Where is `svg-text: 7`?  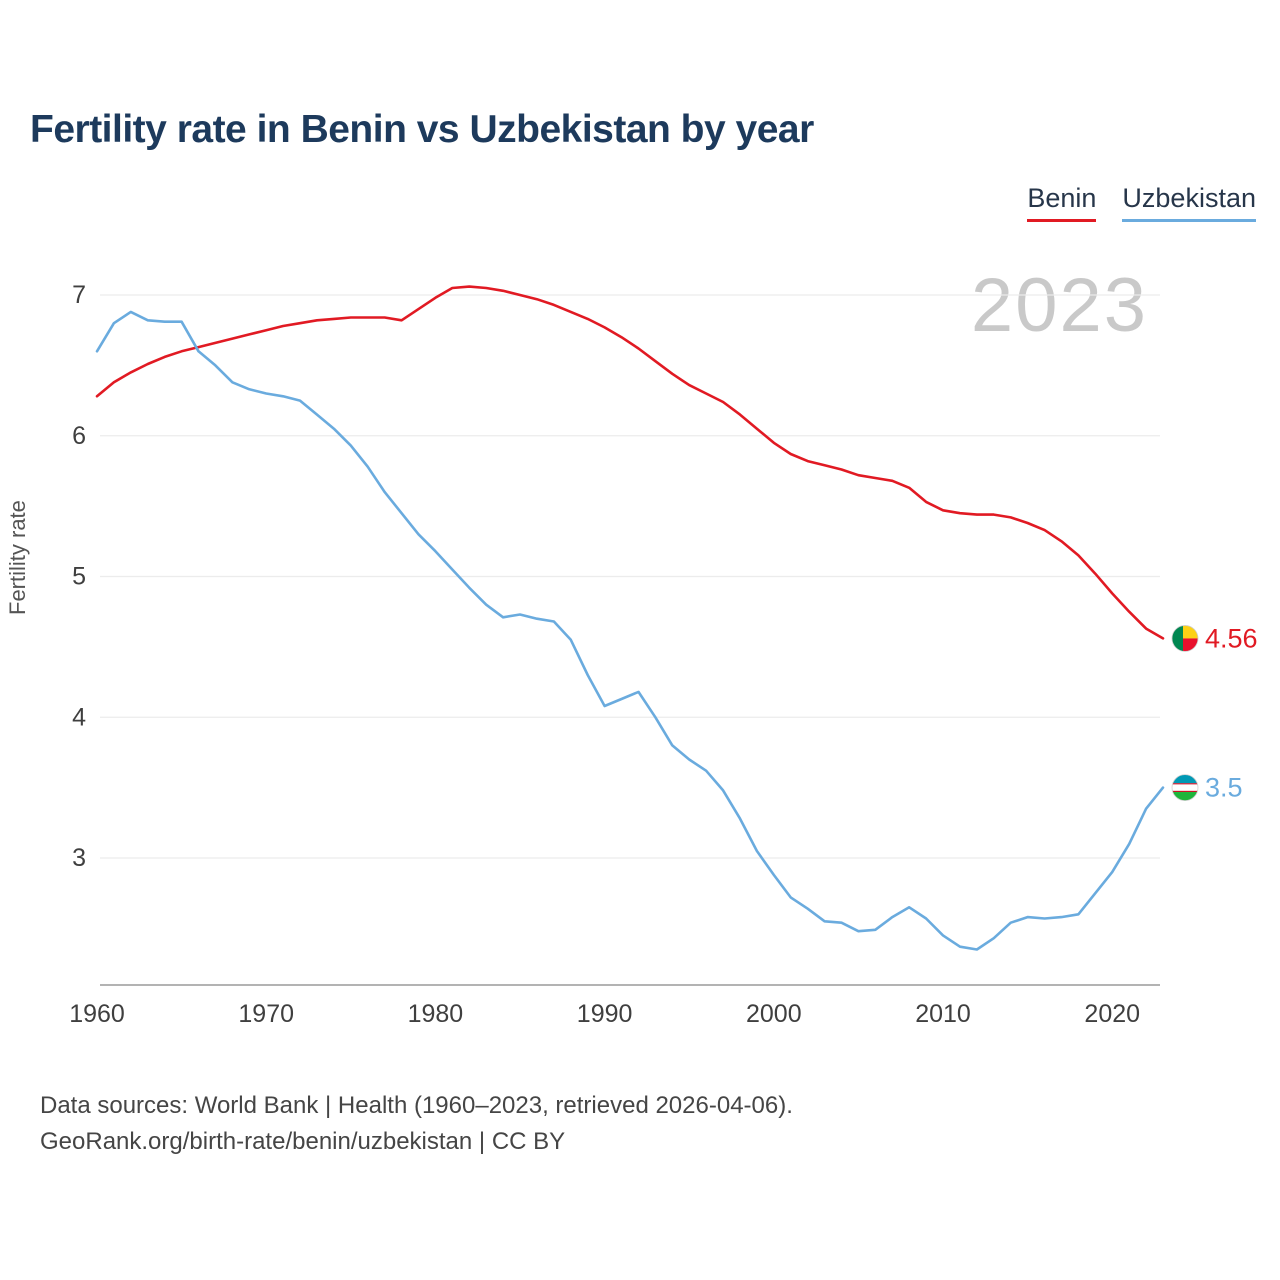 svg-text: 7 is located at coordinates (79, 295).